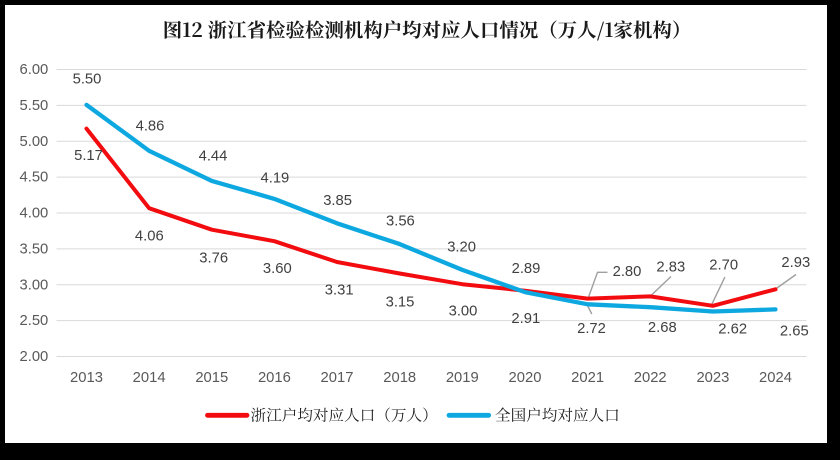 The width and height of the screenshot is (840, 460). I want to click on svg-text: 4.00, so click(33, 214).